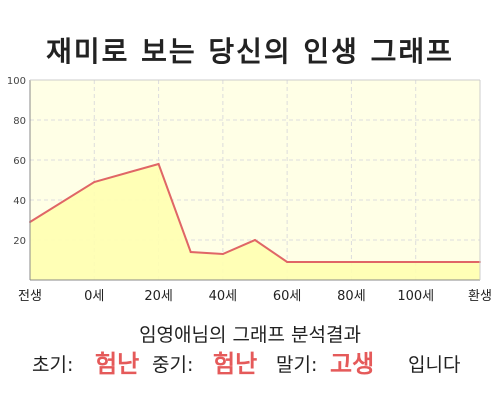 This screenshot has width=500, height=400. Describe the element at coordinates (158, 296) in the screenshot. I see `x-tick-label: 20세` at that location.